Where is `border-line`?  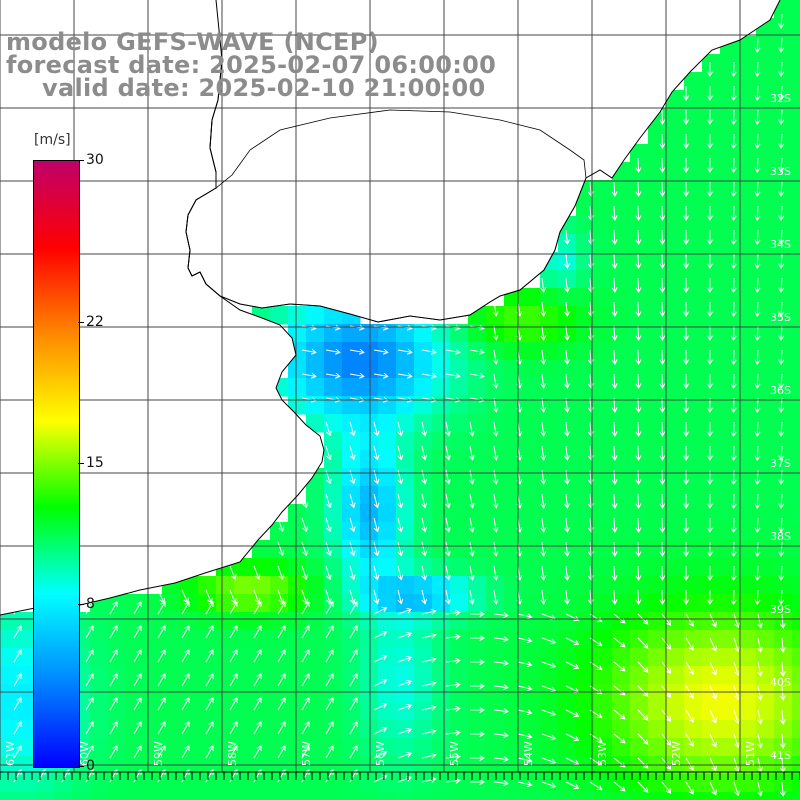 border-line is located at coordinates (386, 216).